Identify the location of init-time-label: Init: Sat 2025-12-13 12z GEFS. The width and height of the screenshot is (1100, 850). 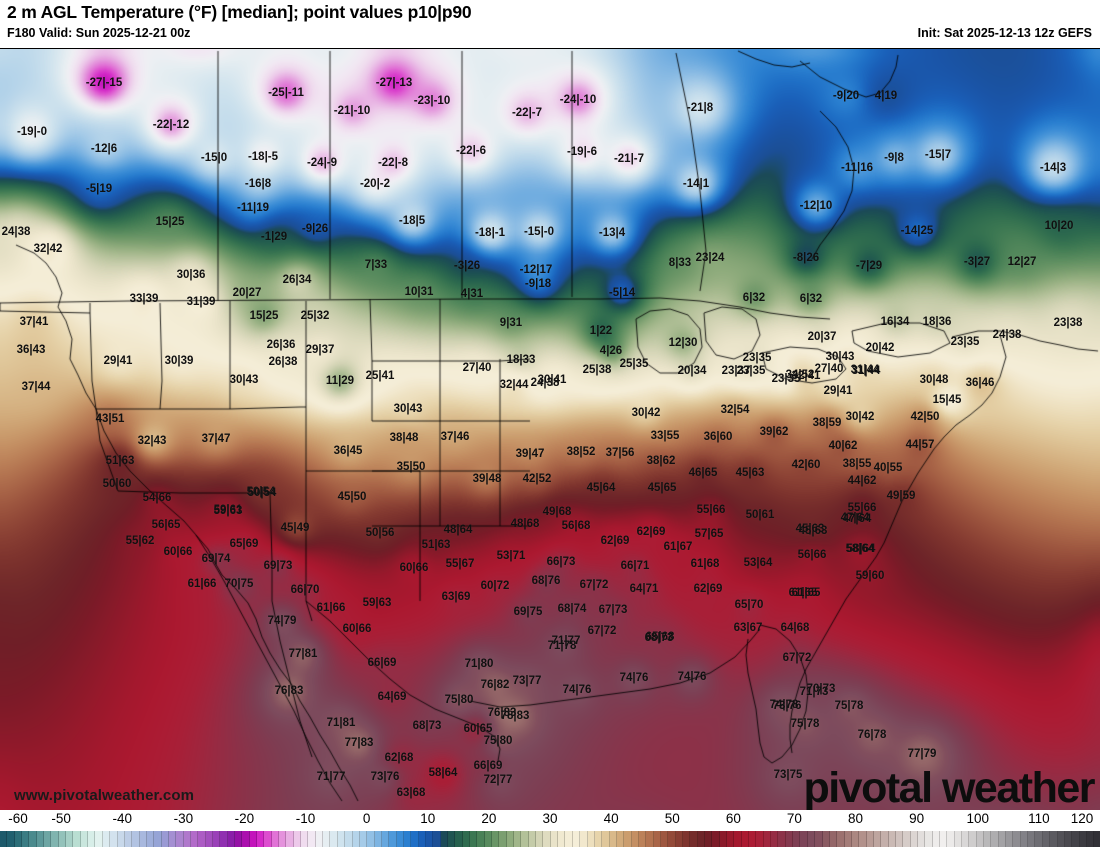
(1004, 33).